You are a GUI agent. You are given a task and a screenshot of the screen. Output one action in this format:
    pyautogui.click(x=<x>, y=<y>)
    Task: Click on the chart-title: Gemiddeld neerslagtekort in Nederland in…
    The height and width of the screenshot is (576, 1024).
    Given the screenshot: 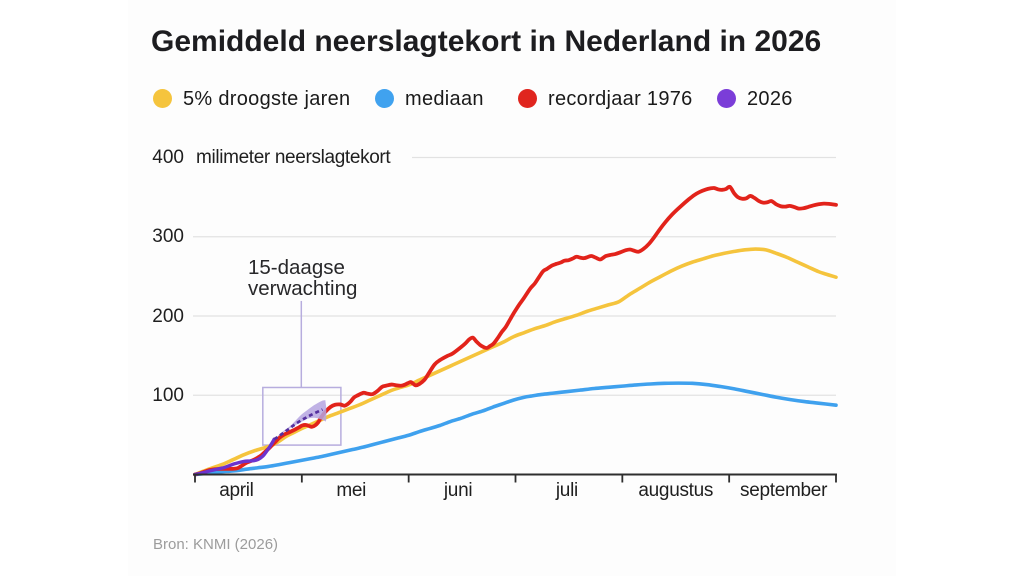 What is the action you would take?
    pyautogui.click(x=486, y=41)
    